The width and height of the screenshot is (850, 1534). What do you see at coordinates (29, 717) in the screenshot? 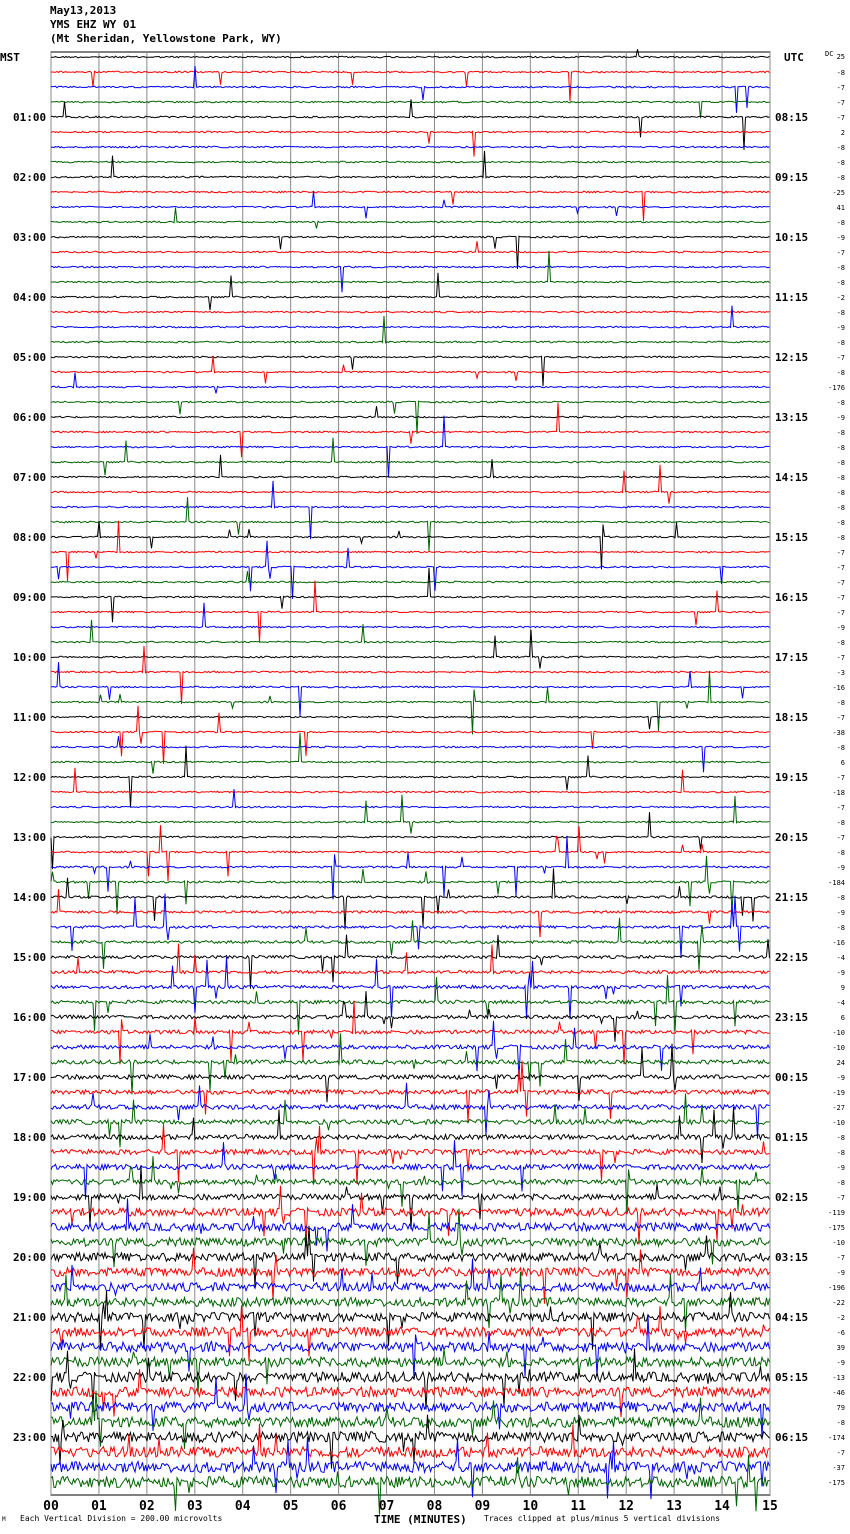
I see `mst-hour-label: 11:00` at bounding box center [29, 717].